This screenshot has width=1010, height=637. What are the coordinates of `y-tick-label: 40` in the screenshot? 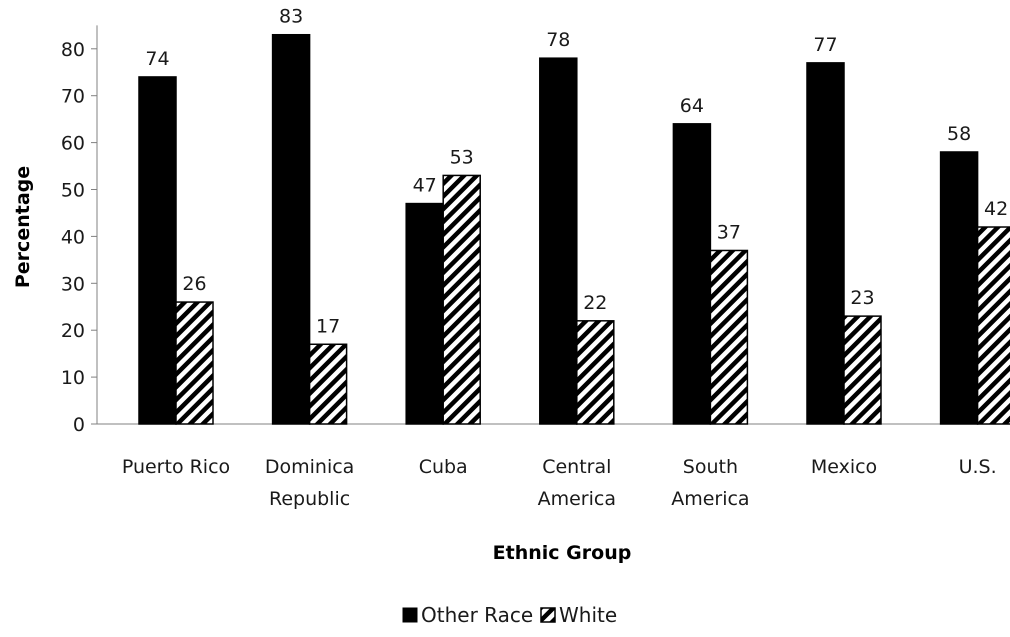 It's located at (73, 237).